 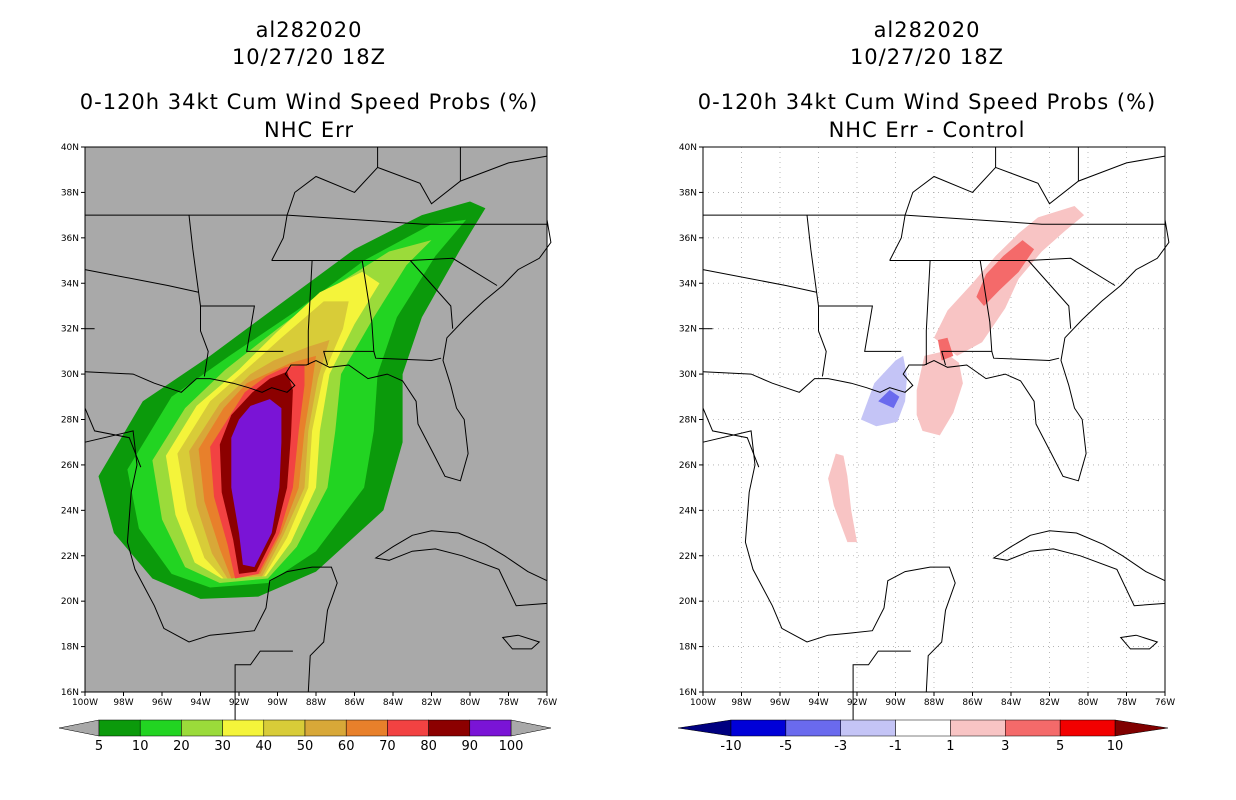 I want to click on x-tick-label: 98W, so click(x=123, y=703).